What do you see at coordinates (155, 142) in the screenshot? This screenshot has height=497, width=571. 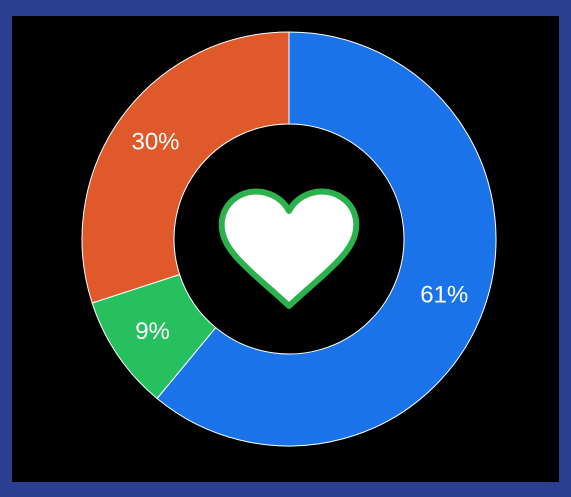 I see `slice-label-2: 30%` at bounding box center [155, 142].